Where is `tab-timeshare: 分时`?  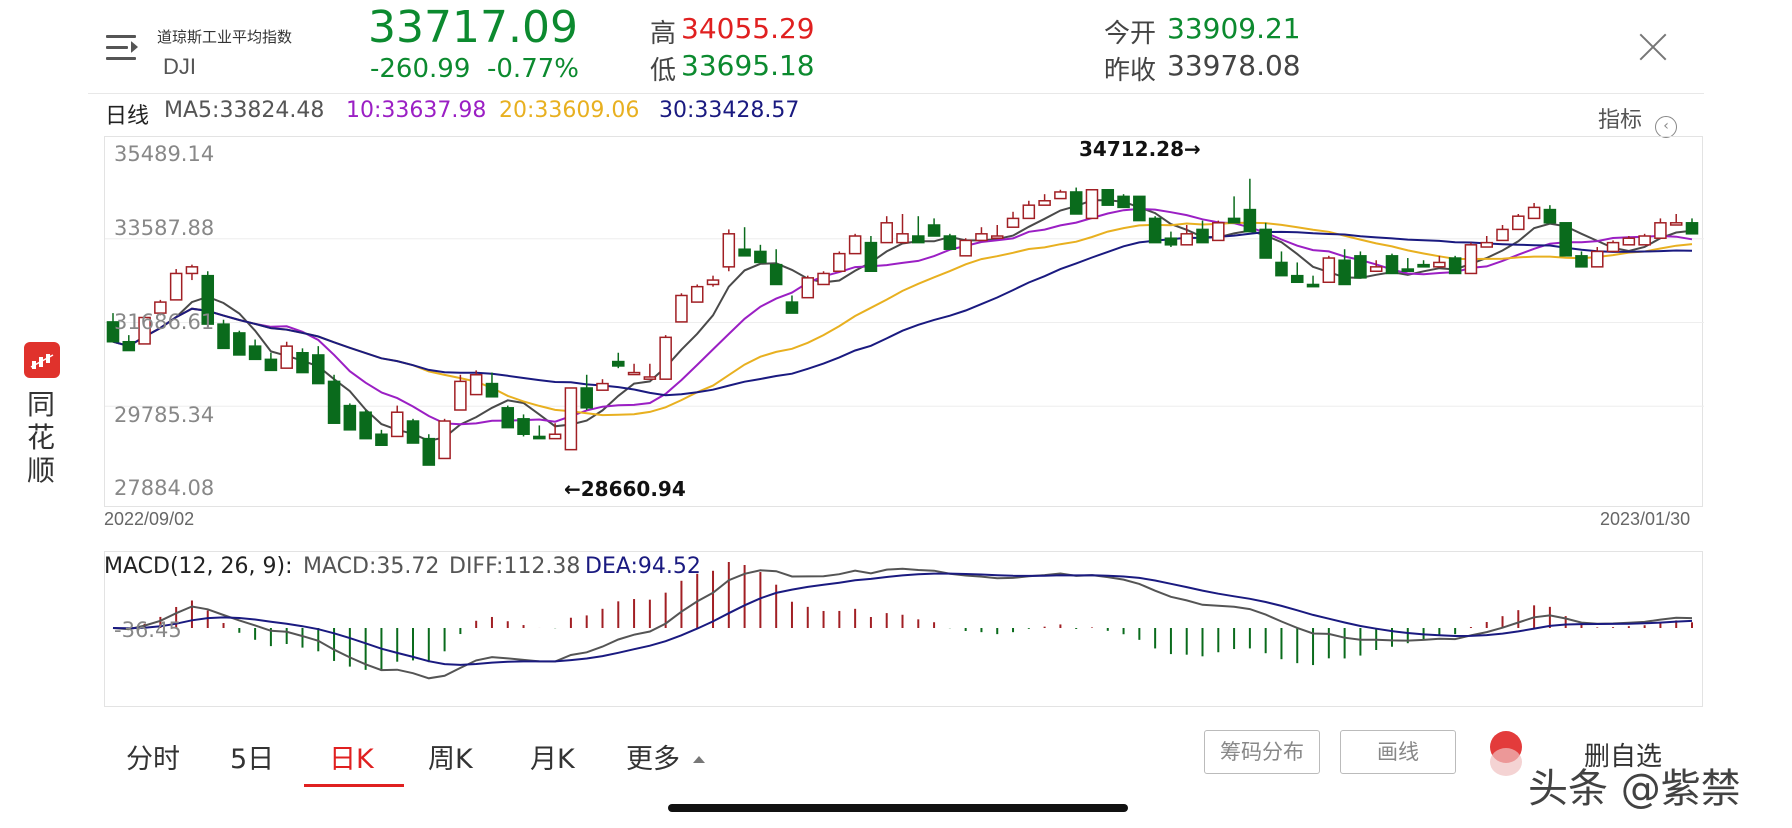 tab-timeshare: 分时 is located at coordinates (153, 759).